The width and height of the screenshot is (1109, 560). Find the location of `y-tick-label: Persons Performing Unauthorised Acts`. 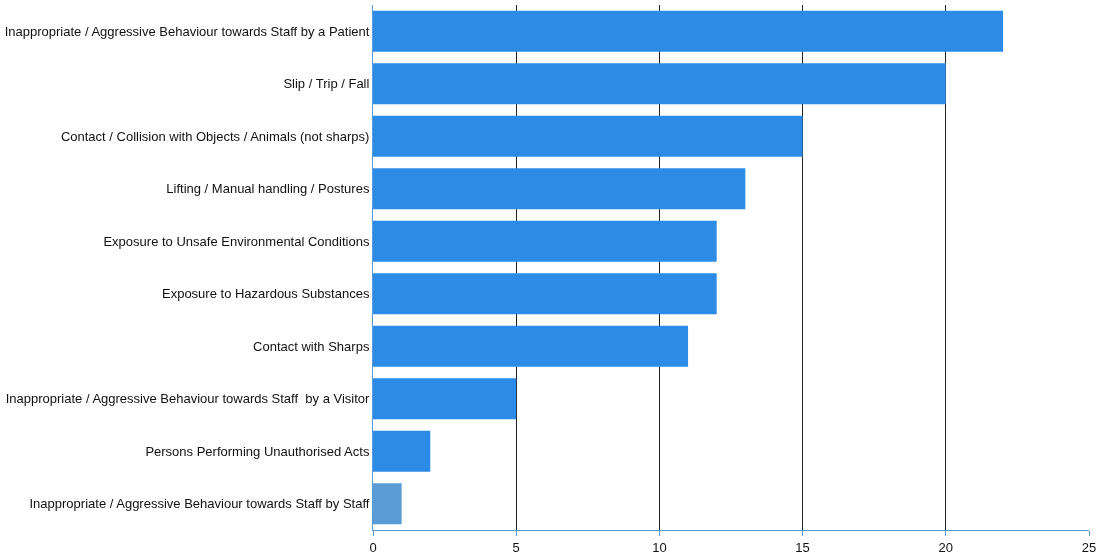

y-tick-label: Persons Performing Unauthorised Acts is located at coordinates (257, 451).